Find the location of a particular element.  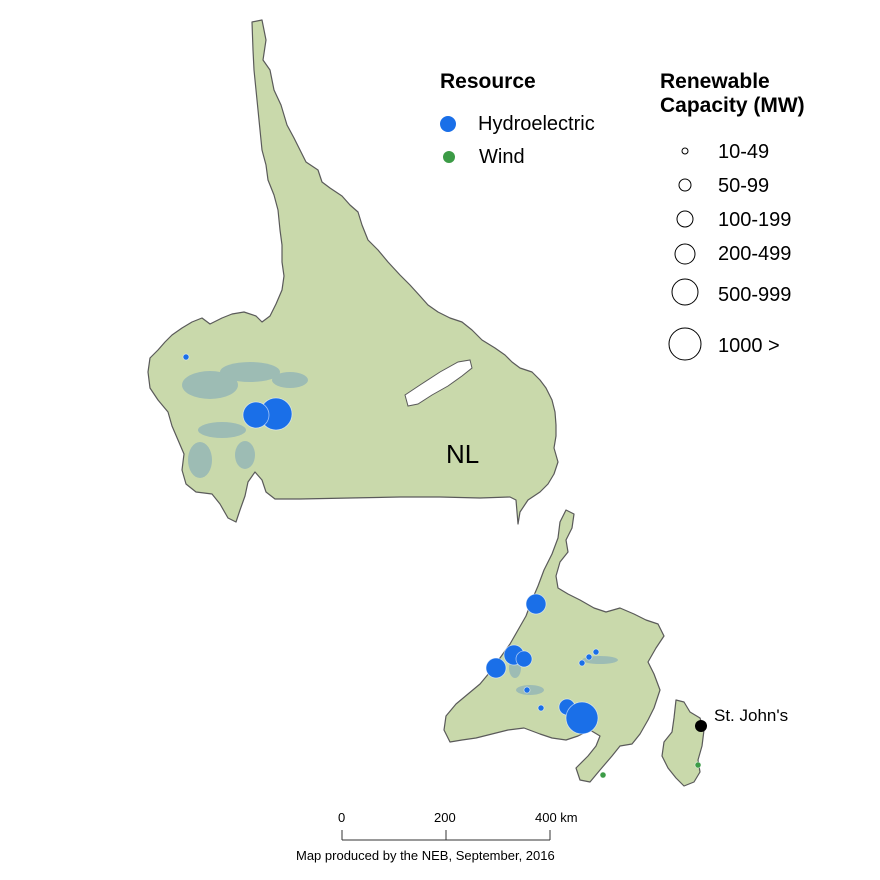

region-label: NL is located at coordinates (463, 454).